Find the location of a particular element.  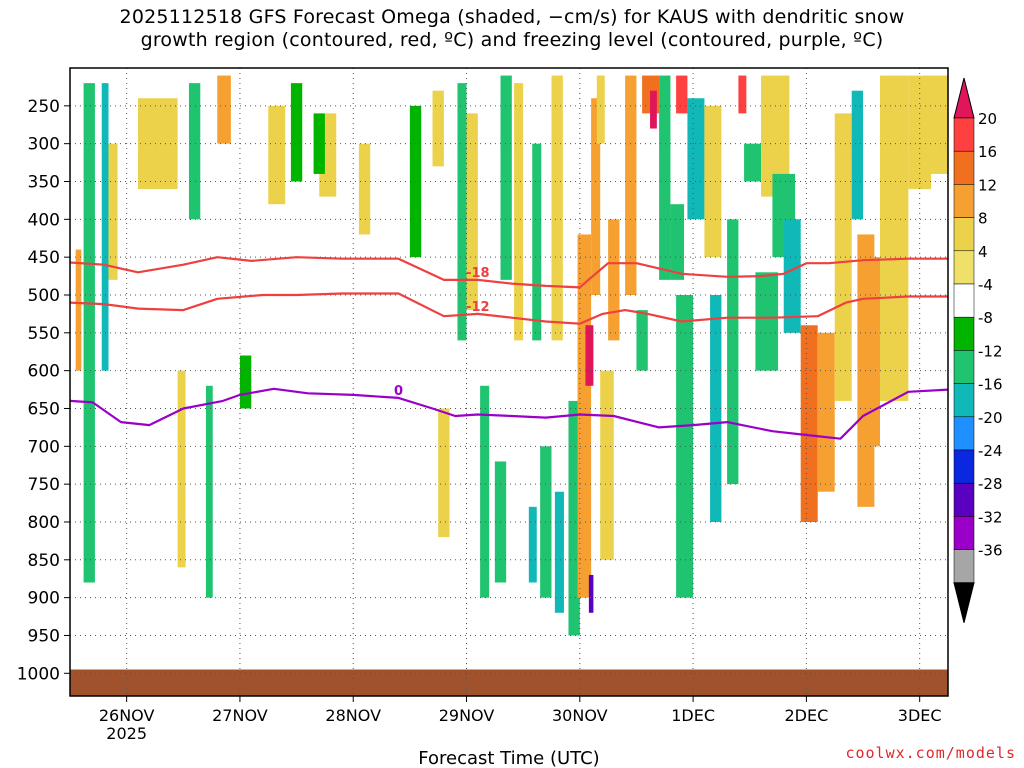

y-tick-label: 800 is located at coordinates (44, 523).